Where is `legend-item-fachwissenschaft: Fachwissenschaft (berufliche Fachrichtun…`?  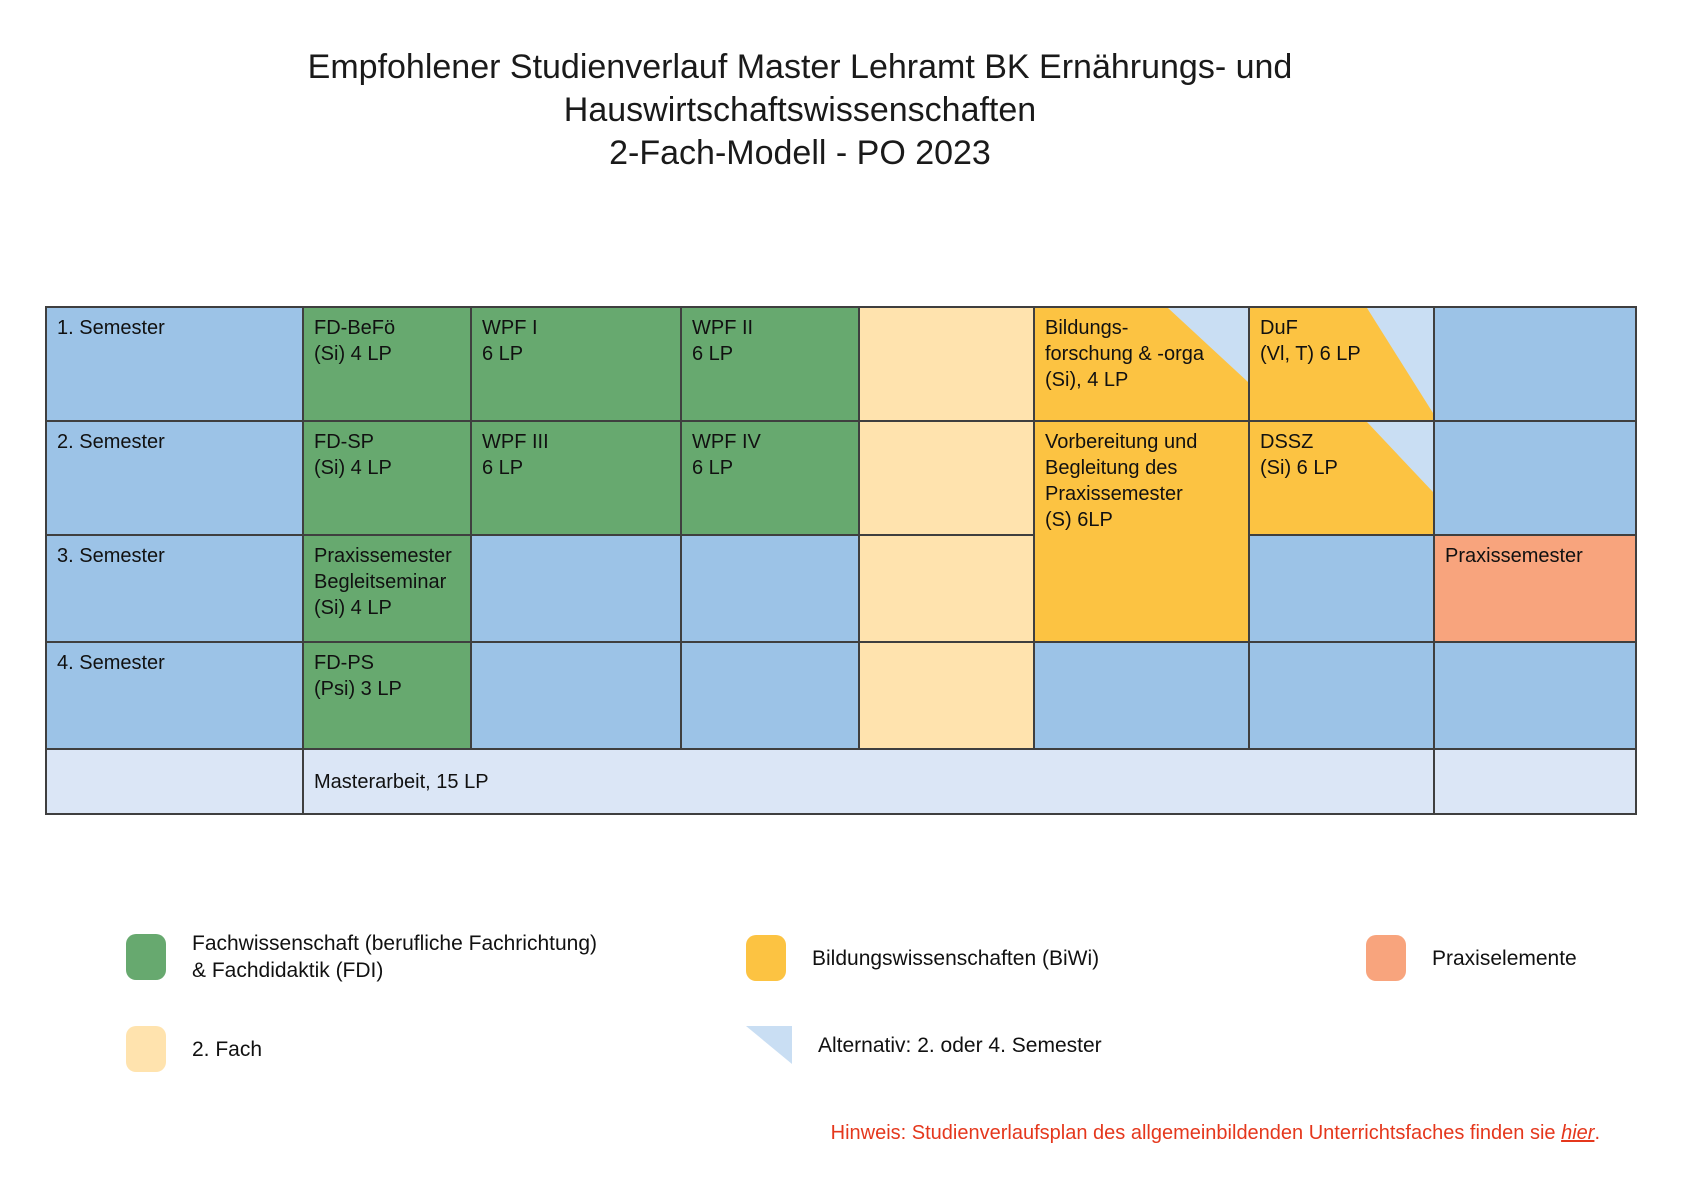
legend-item-fachwissenschaft: Fachwissenschaft (berufliche Fachrichtun… is located at coordinates (361, 957).